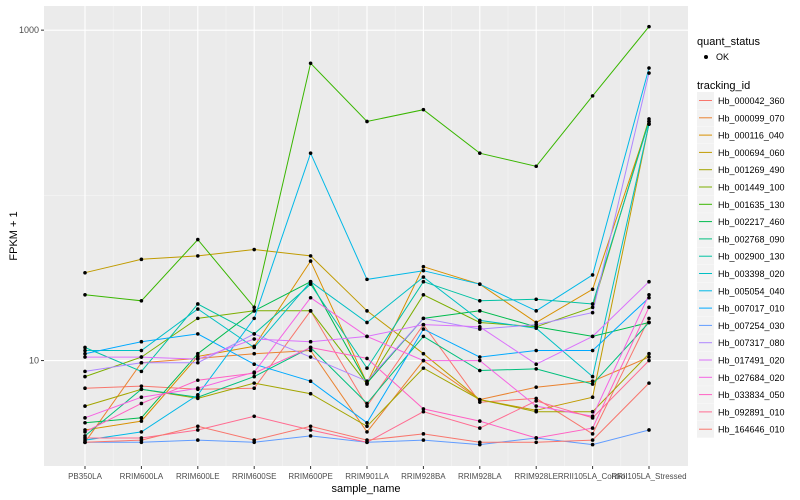 The width and height of the screenshot is (800, 500). I want to click on legend-item-label: Hb_007254_030, so click(751, 326).